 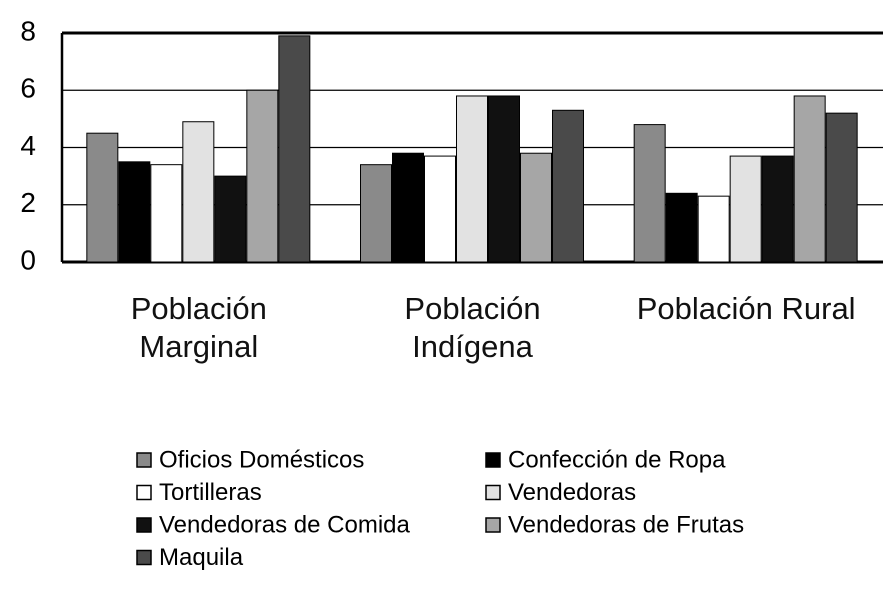 I want to click on legend-label: Vendedoras de Frutas, so click(x=626, y=524).